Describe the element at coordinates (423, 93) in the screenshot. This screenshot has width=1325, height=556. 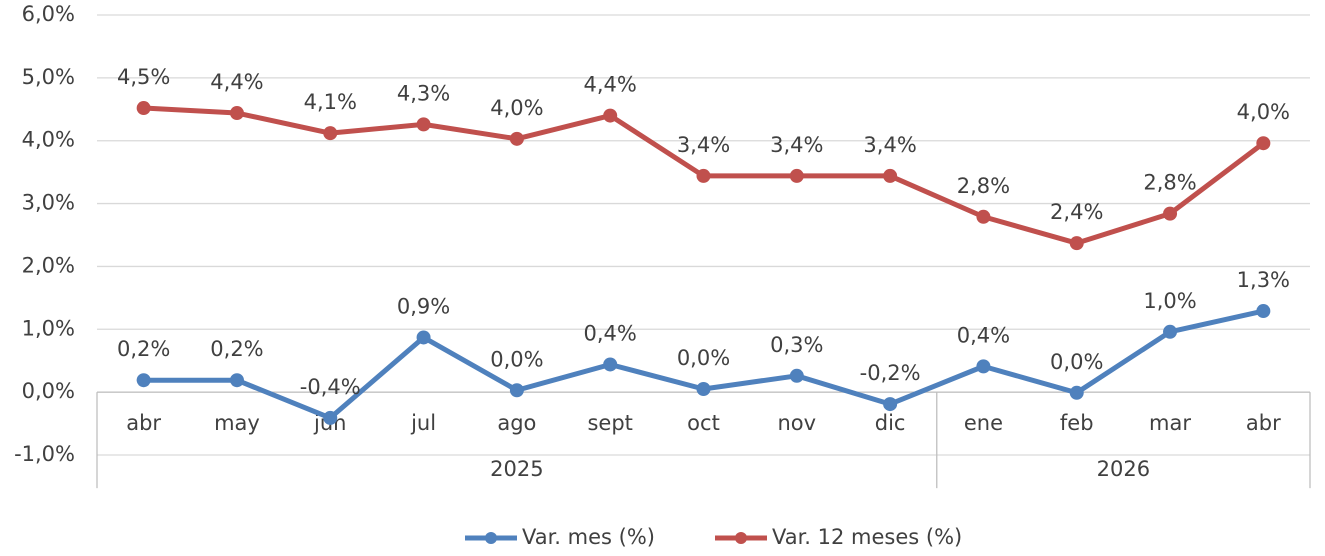
I see `data-label: 4,3%` at that location.